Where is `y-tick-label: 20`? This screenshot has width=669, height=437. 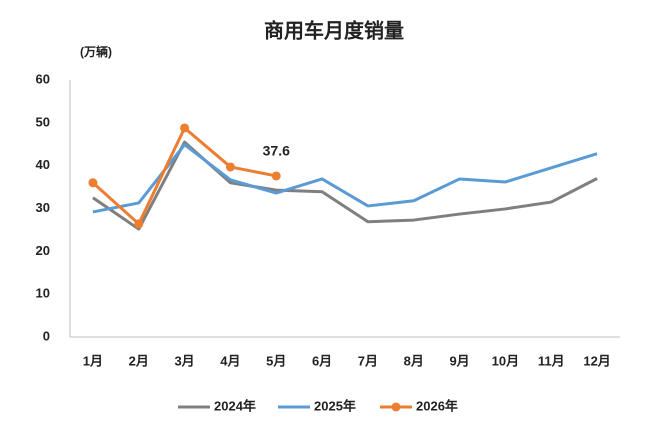
y-tick-label: 20 is located at coordinates (43, 250).